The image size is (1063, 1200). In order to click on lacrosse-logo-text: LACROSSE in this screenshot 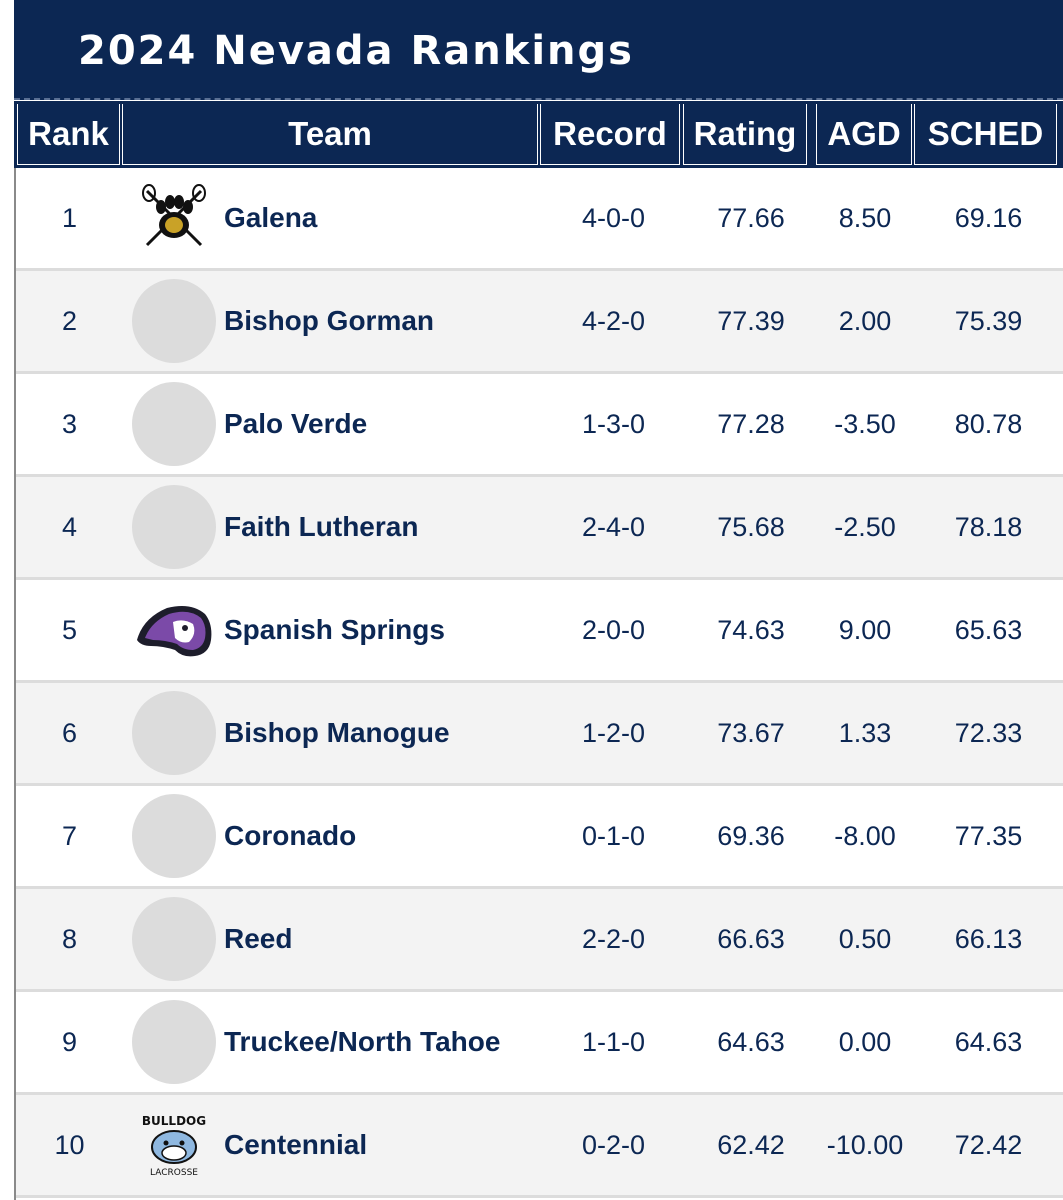, I will do `click(174, 1172)`.